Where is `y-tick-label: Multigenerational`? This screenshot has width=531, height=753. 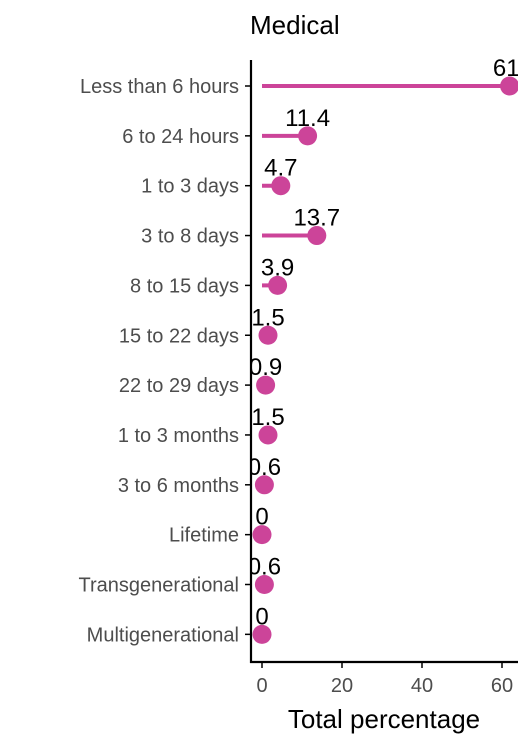
y-tick-label: Multigenerational is located at coordinates (163, 635).